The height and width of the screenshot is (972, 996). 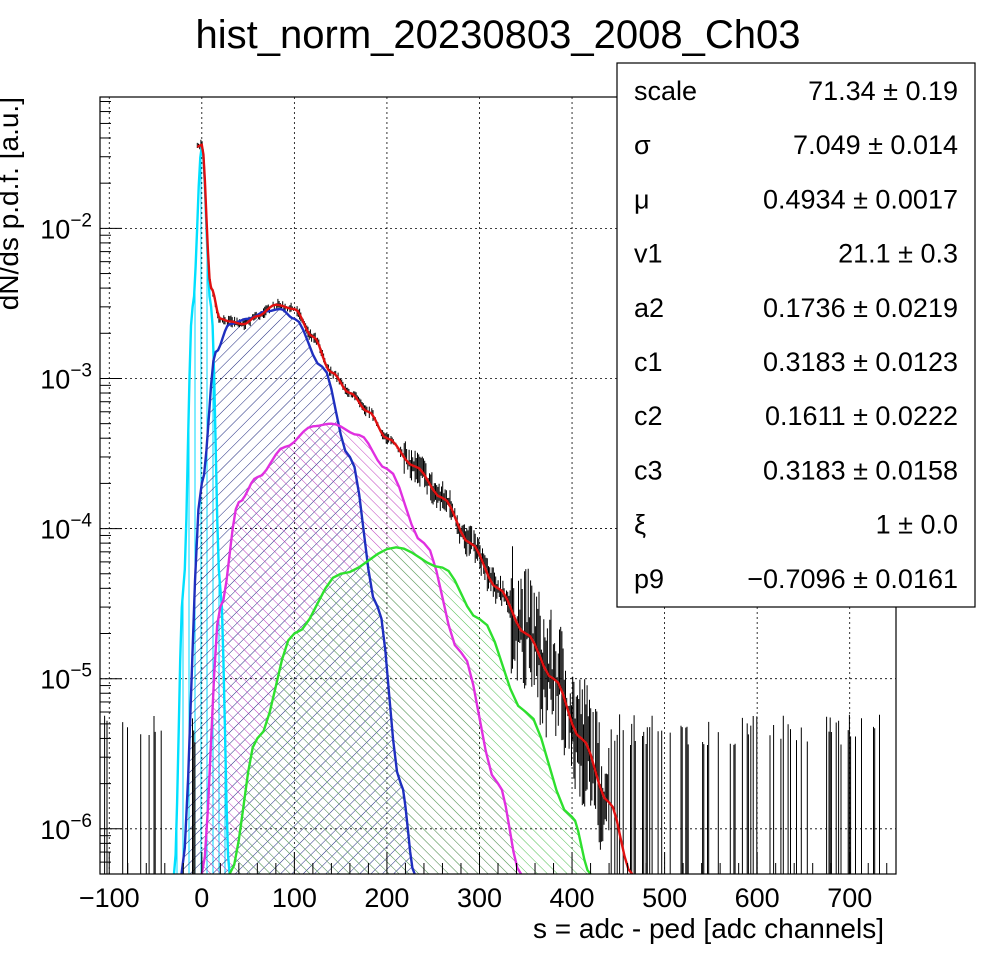 I want to click on stat-value: 0.1736 ± 0.0219, so click(x=860, y=308).